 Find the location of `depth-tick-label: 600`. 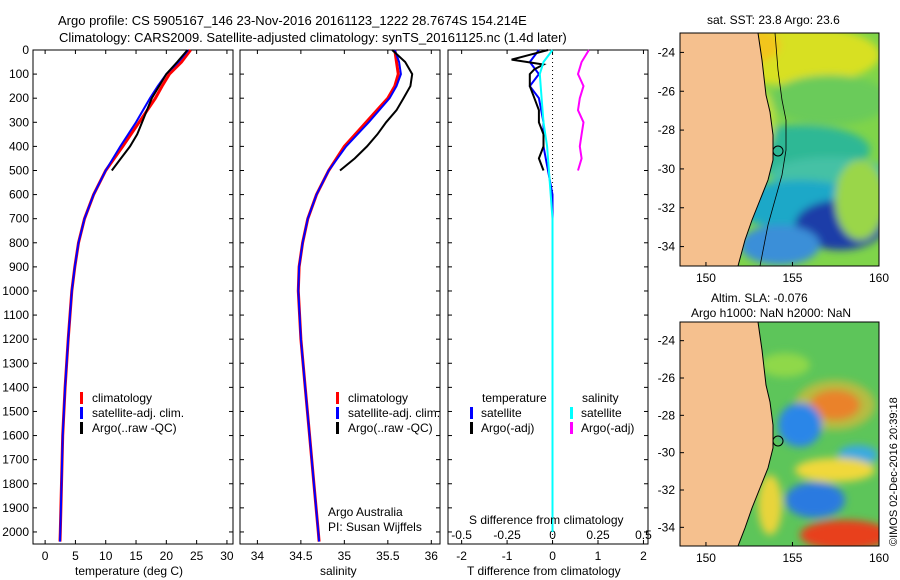

depth-tick-label: 600 is located at coordinates (19, 195).